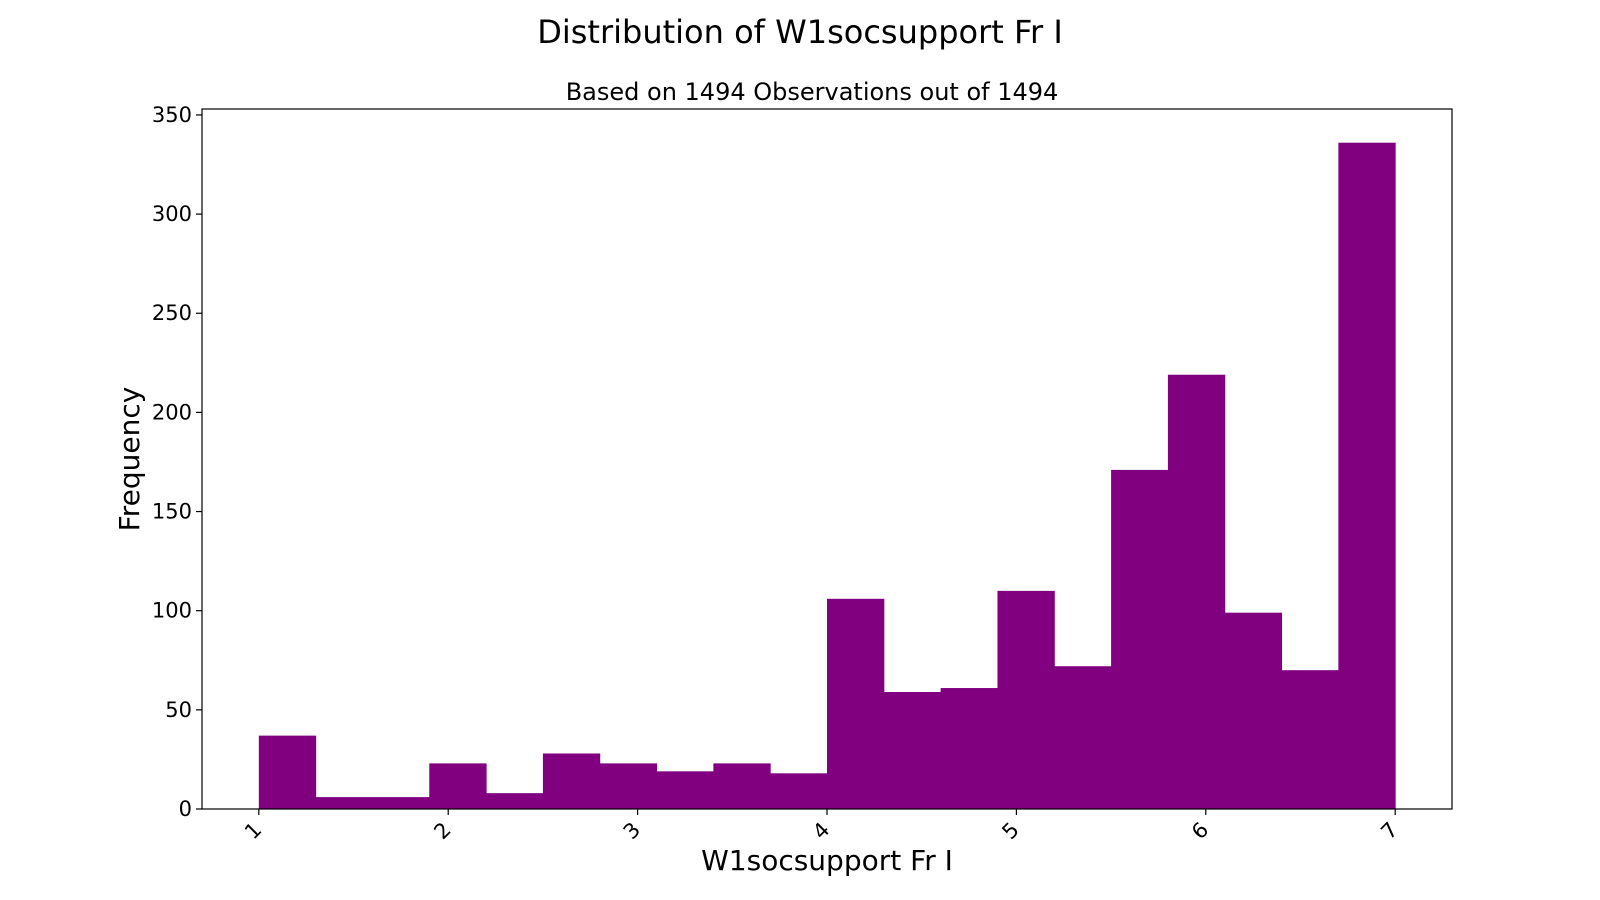  I want to click on y-tick-label: 50, so click(178, 710).